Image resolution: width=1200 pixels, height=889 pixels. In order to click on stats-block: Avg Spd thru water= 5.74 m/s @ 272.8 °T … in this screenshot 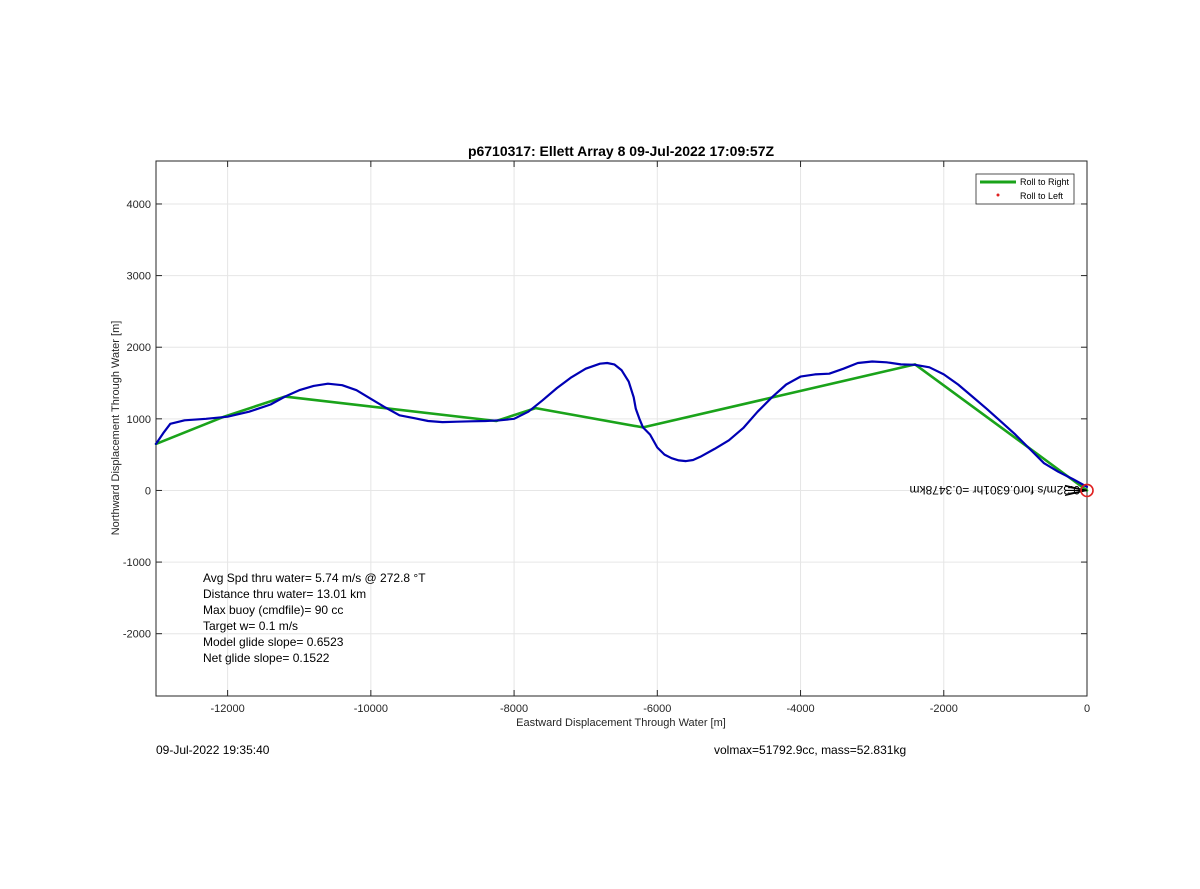, I will do `click(314, 618)`.